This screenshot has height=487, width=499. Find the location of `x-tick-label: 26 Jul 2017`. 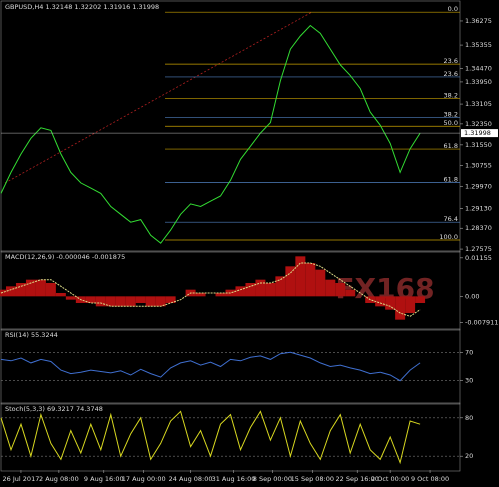

x-tick-label: 26 Jul 2017 is located at coordinates (21, 479).